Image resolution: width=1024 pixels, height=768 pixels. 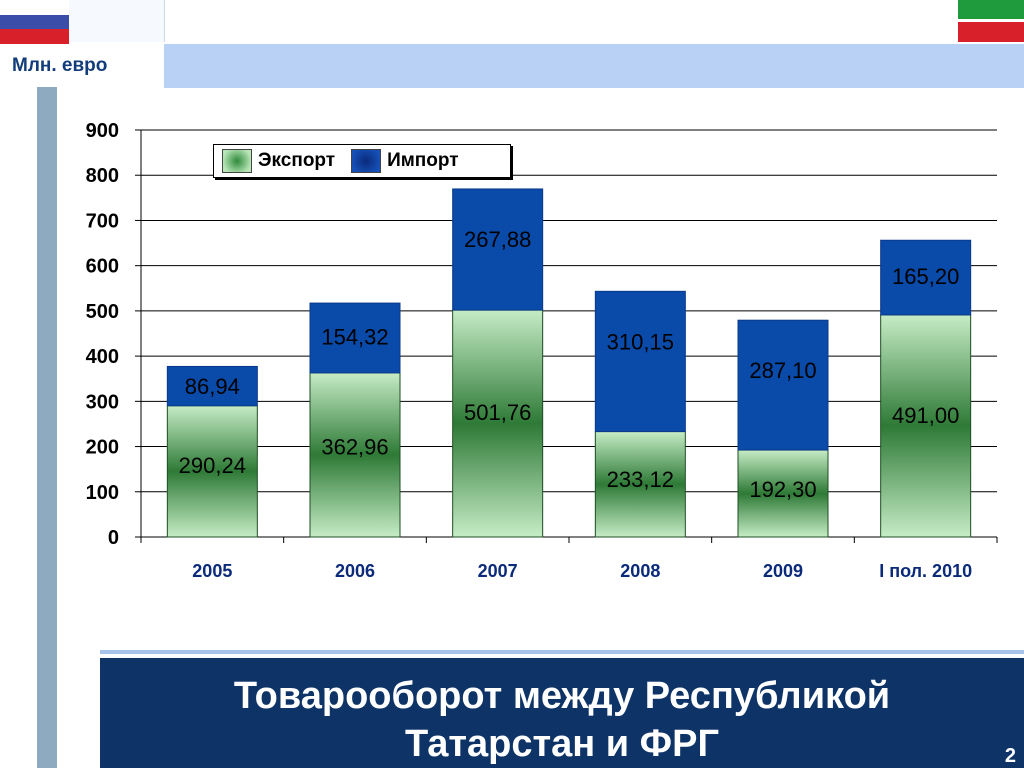 I want to click on page-number: 2, so click(x=1010, y=756).